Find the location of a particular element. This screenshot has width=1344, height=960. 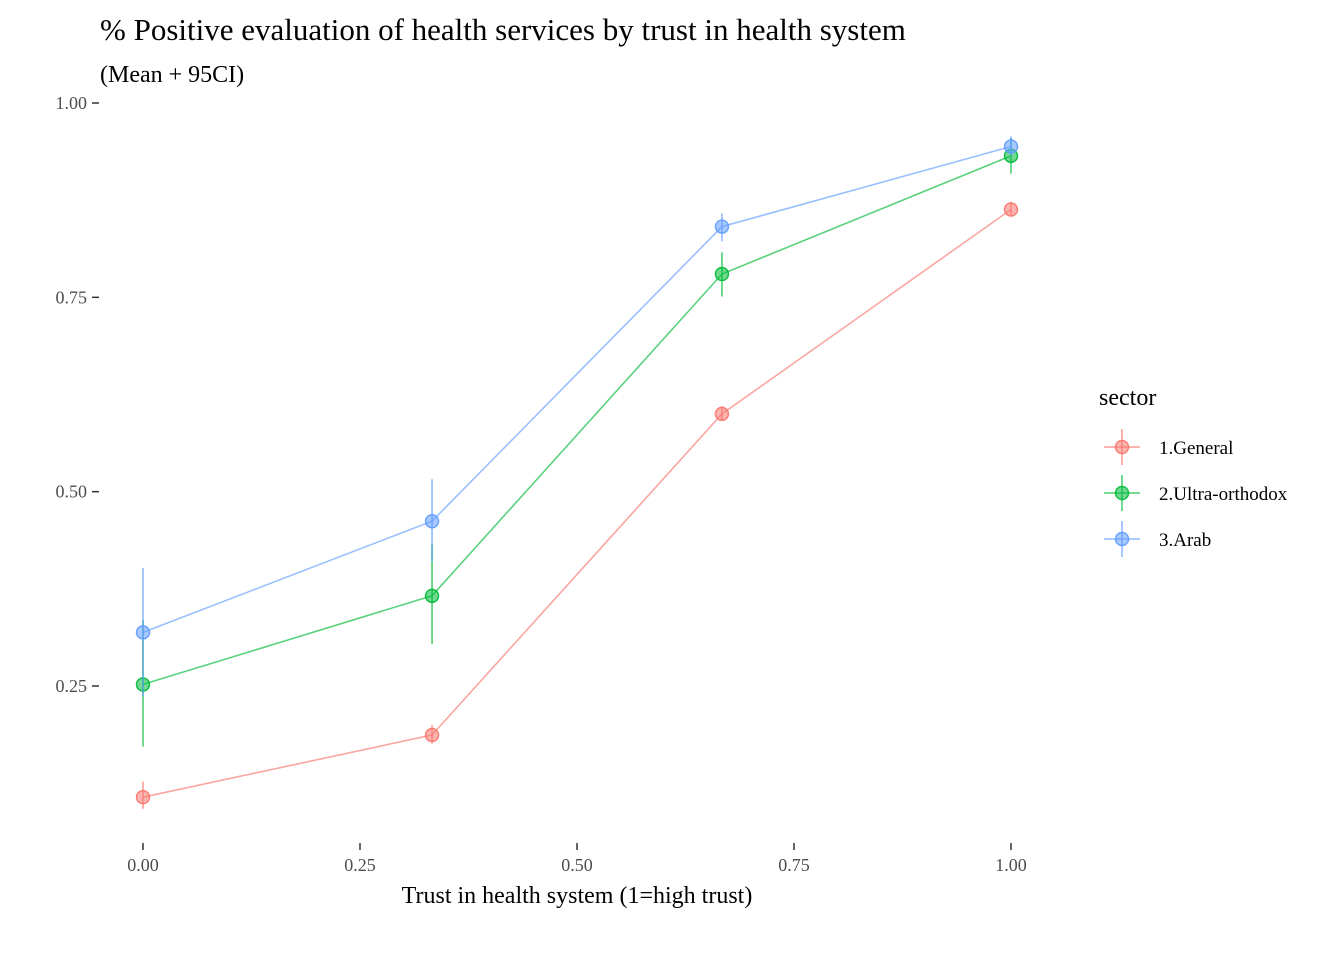

legend-label: 1.General is located at coordinates (1196, 448).